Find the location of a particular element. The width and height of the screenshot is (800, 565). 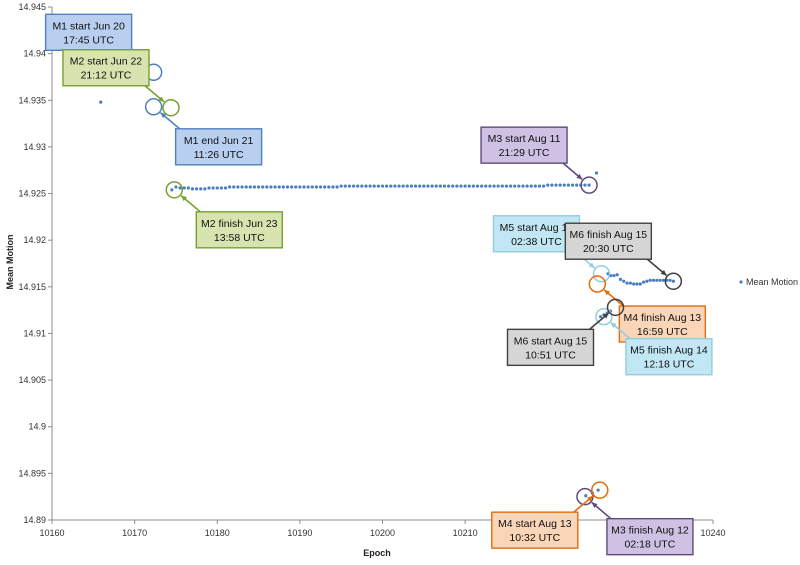

legend-label: Mean Motion is located at coordinates (772, 282).